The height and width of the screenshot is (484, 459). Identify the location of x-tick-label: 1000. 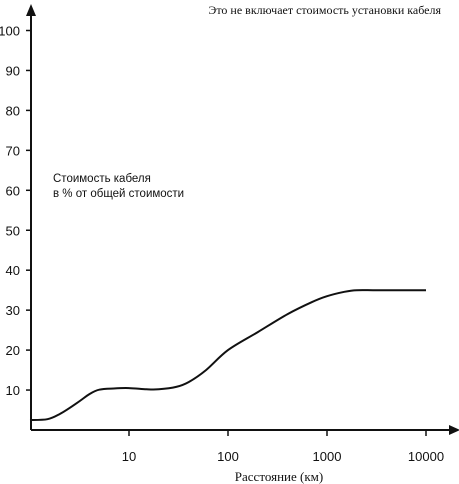
(327, 456).